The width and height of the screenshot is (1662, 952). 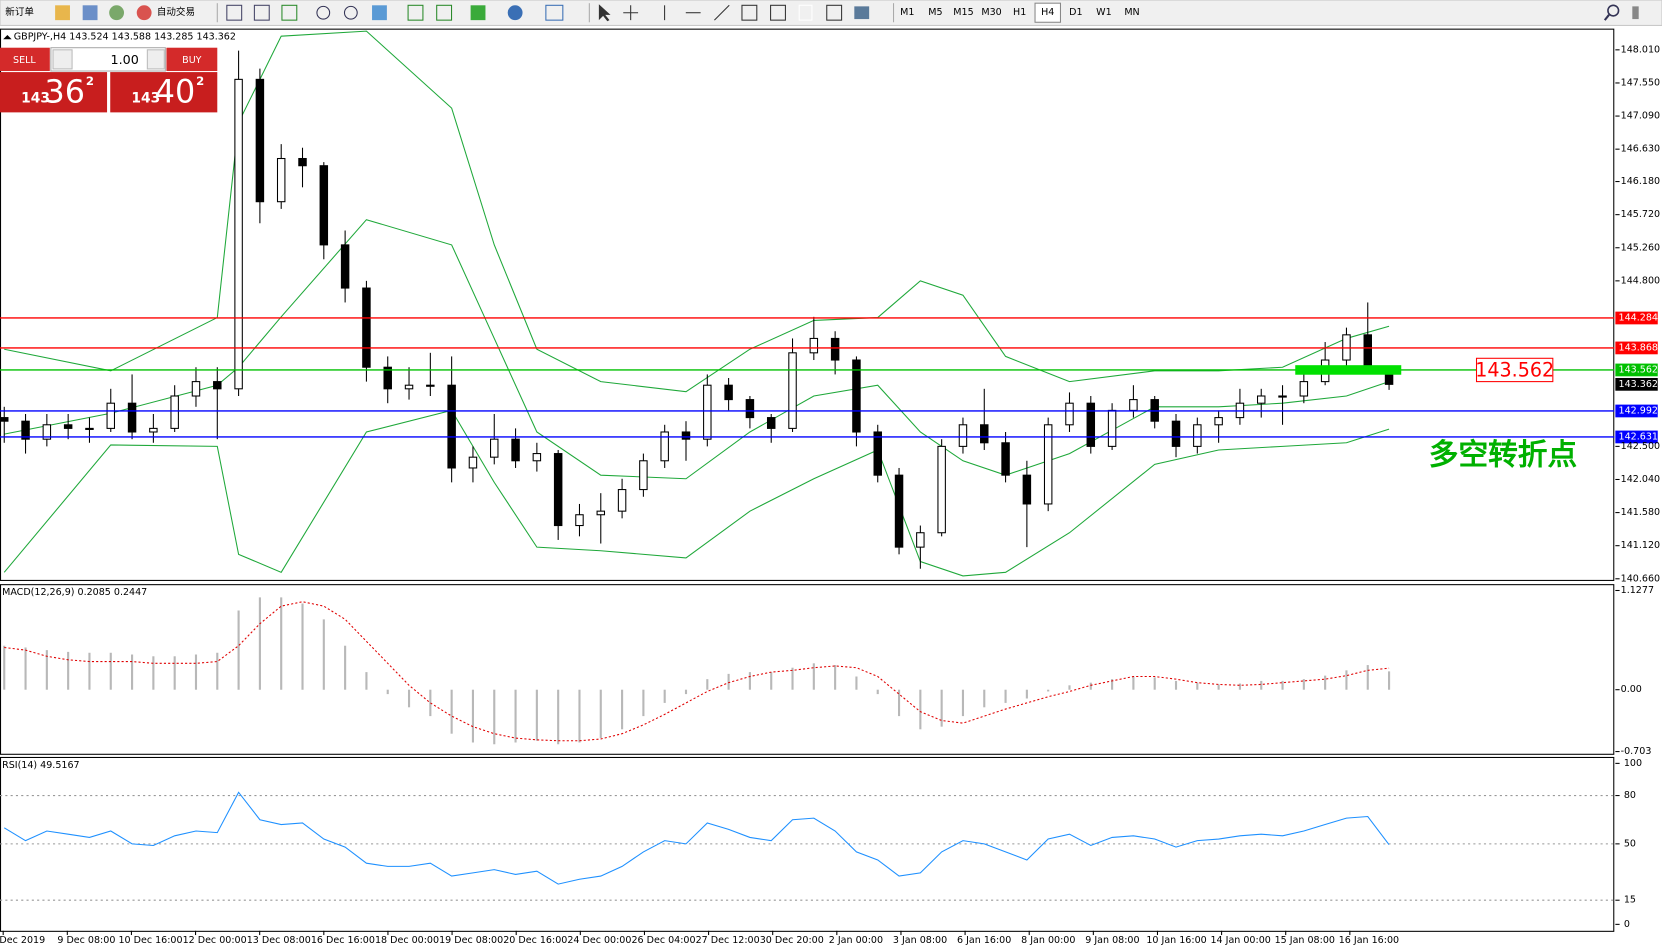 I want to click on x-tick-label: 27 Dec 12:00, so click(x=728, y=940).